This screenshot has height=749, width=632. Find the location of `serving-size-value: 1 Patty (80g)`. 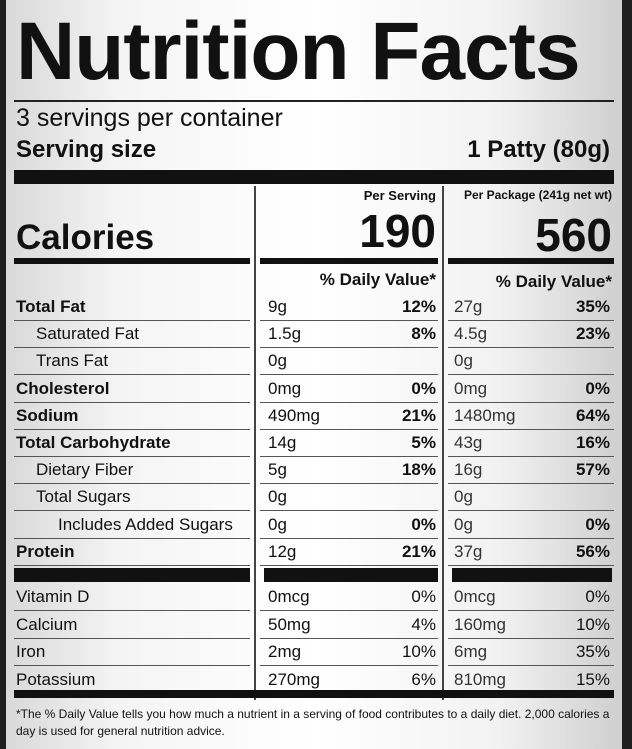

serving-size-value: 1 Patty (80g) is located at coordinates (538, 149).